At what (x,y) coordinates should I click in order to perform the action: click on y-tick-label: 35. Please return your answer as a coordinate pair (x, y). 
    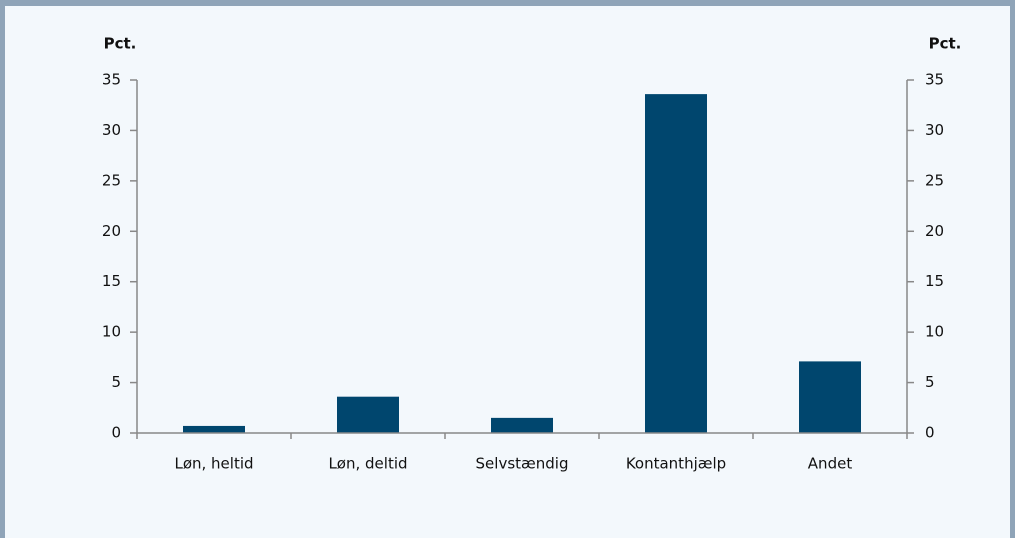
    Looking at the image, I should click on (111, 80).